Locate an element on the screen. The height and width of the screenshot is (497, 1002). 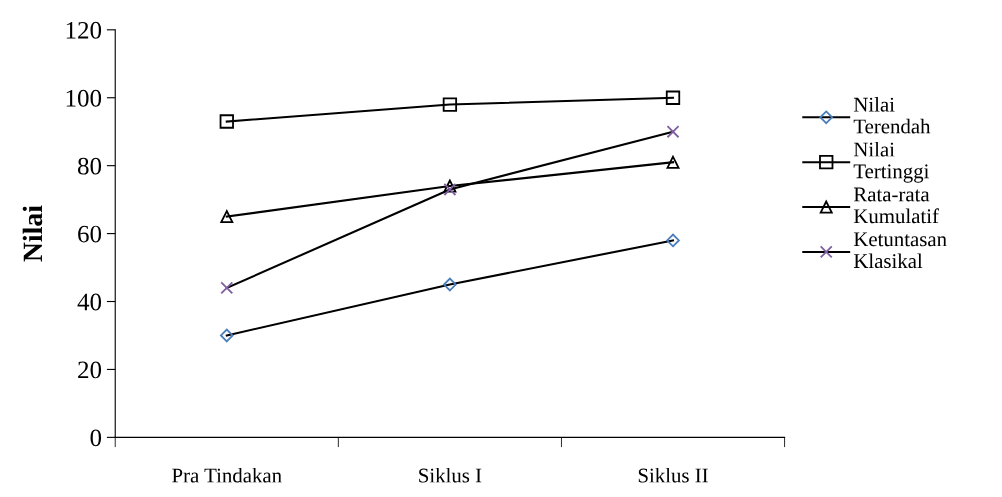
legend-label: Ketuntasan Klasikal is located at coordinates (900, 250).